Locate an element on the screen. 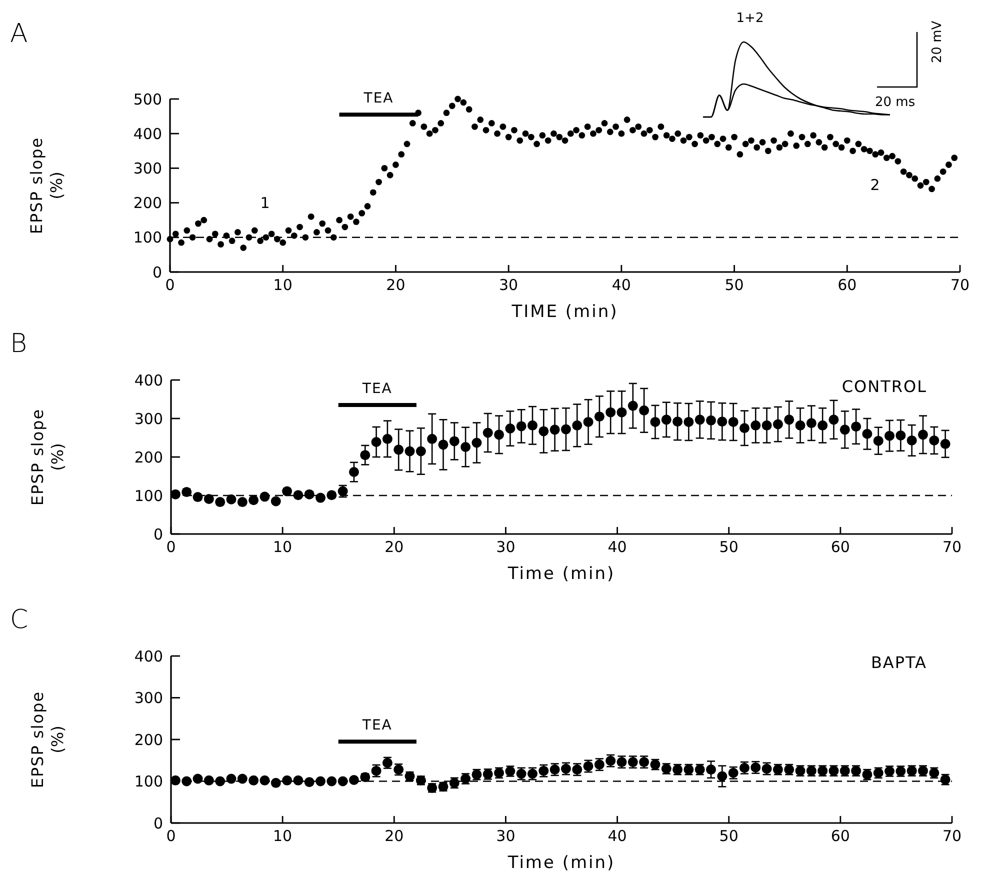  text: 20 mV is located at coordinates (937, 42).